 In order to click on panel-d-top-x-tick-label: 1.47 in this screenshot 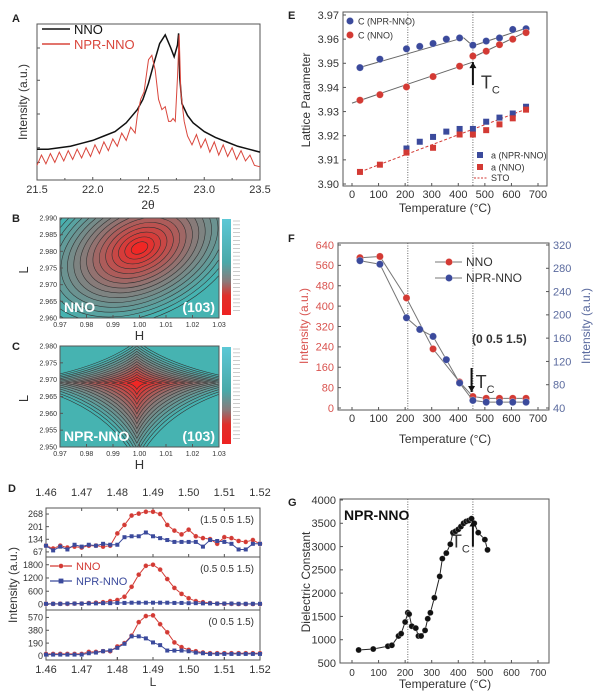, I will do `click(81, 493)`.